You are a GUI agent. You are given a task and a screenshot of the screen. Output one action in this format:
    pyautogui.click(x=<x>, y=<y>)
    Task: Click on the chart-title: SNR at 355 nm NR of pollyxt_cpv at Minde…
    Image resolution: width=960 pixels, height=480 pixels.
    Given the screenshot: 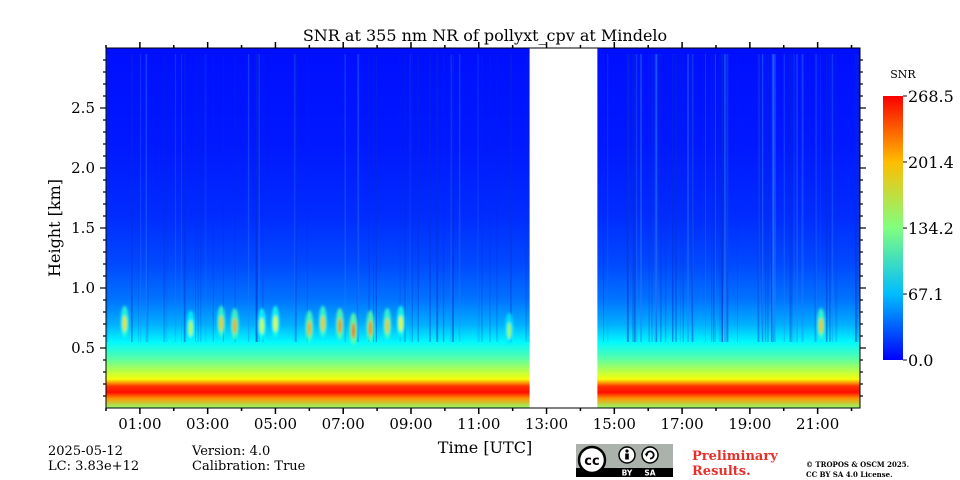 What is the action you would take?
    pyautogui.click(x=485, y=35)
    